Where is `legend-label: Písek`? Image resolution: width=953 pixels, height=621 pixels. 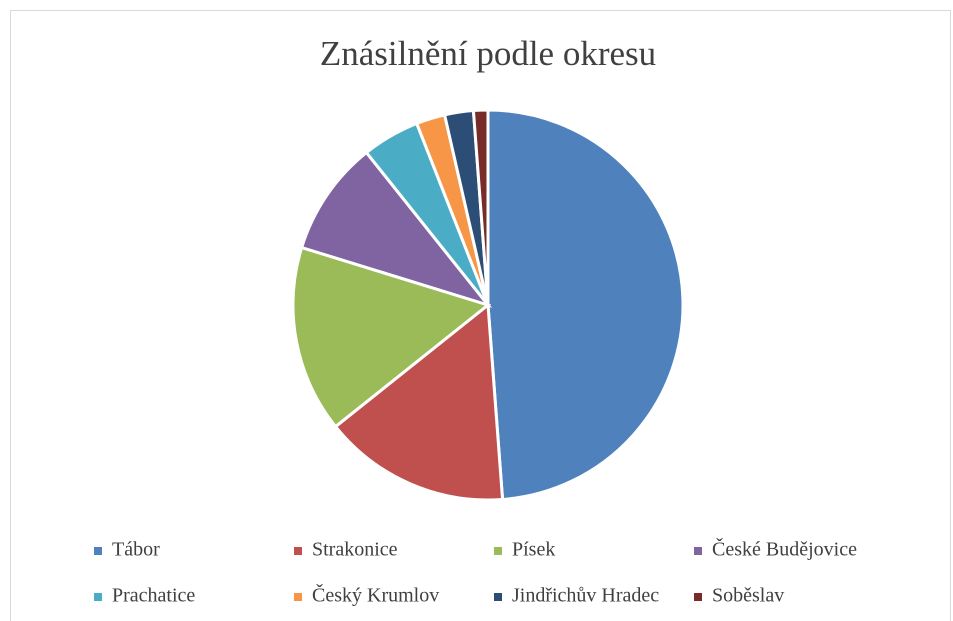
legend-label: Písek is located at coordinates (533, 550).